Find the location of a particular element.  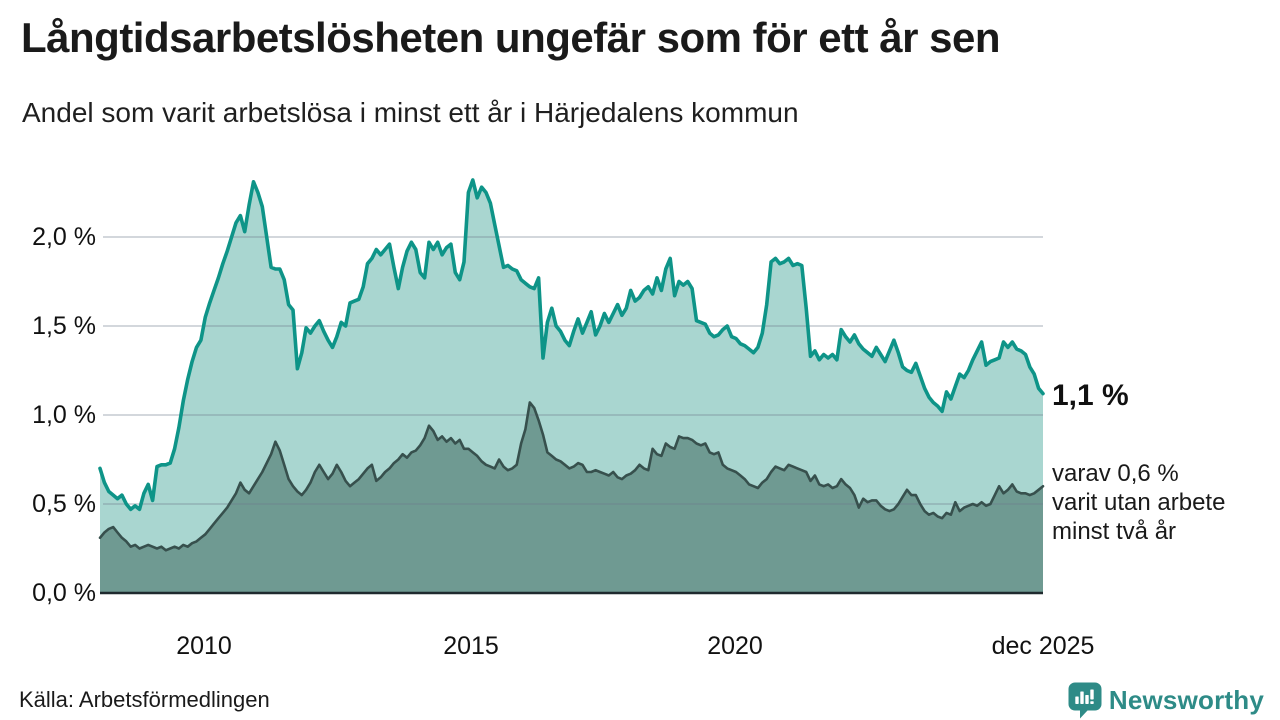

x-tick-label: 2020 is located at coordinates (735, 646).